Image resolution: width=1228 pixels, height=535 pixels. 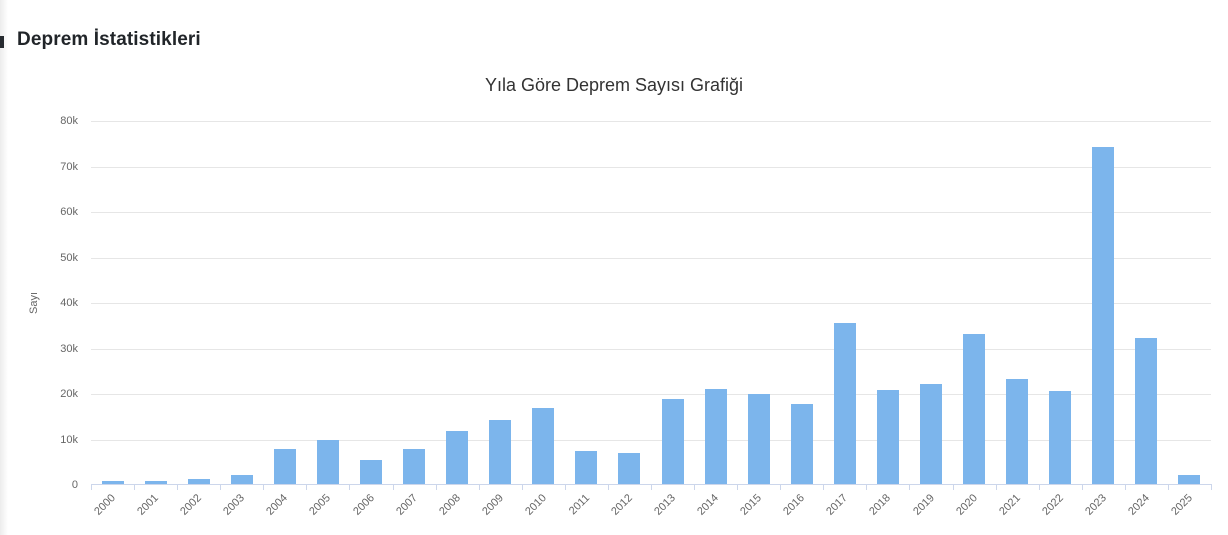 What do you see at coordinates (371, 472) in the screenshot?
I see `bar-2006` at bounding box center [371, 472].